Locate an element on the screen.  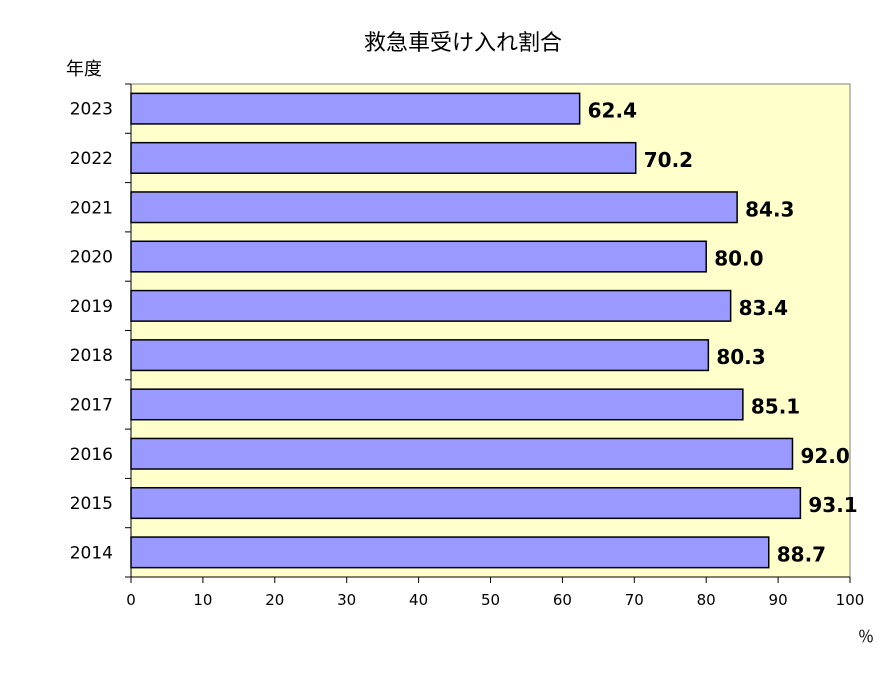
category-label: 2022 is located at coordinates (91, 159).